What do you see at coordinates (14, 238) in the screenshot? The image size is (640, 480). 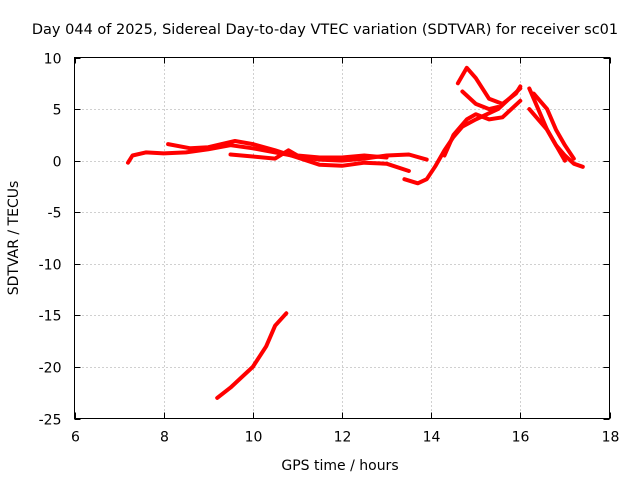 I see `y-axis-label: SDTVAR / TECUs` at bounding box center [14, 238].